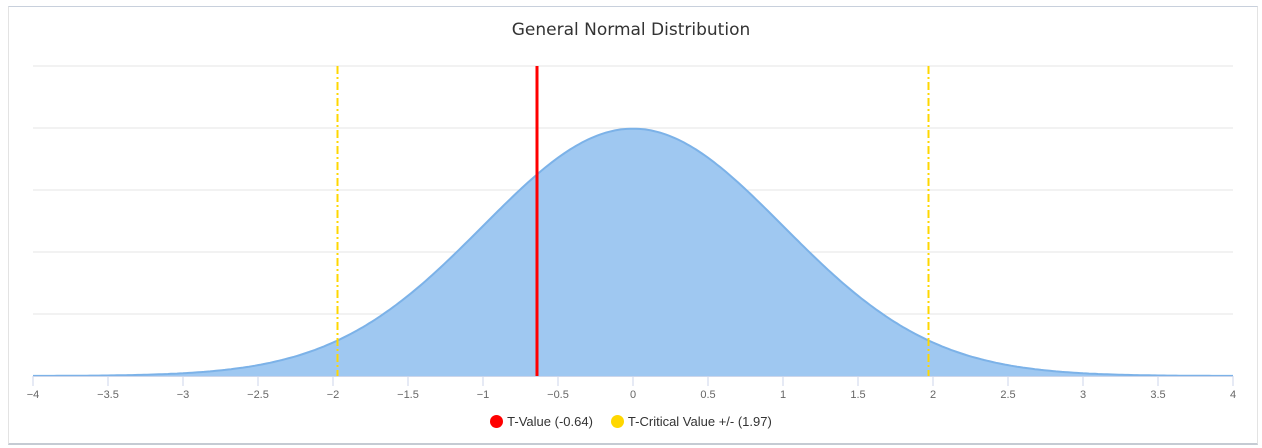 The image size is (1262, 448). Describe the element at coordinates (1083, 395) in the screenshot. I see `x-tick-label: 3` at that location.